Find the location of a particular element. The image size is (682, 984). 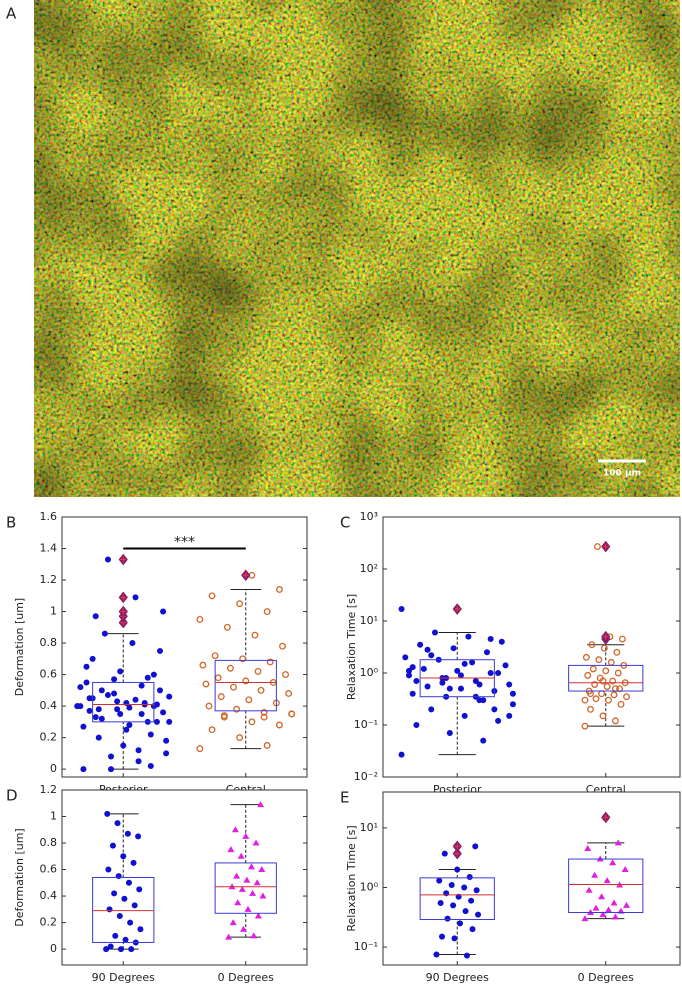

y-tick-label: 10² is located at coordinates (369, 568).